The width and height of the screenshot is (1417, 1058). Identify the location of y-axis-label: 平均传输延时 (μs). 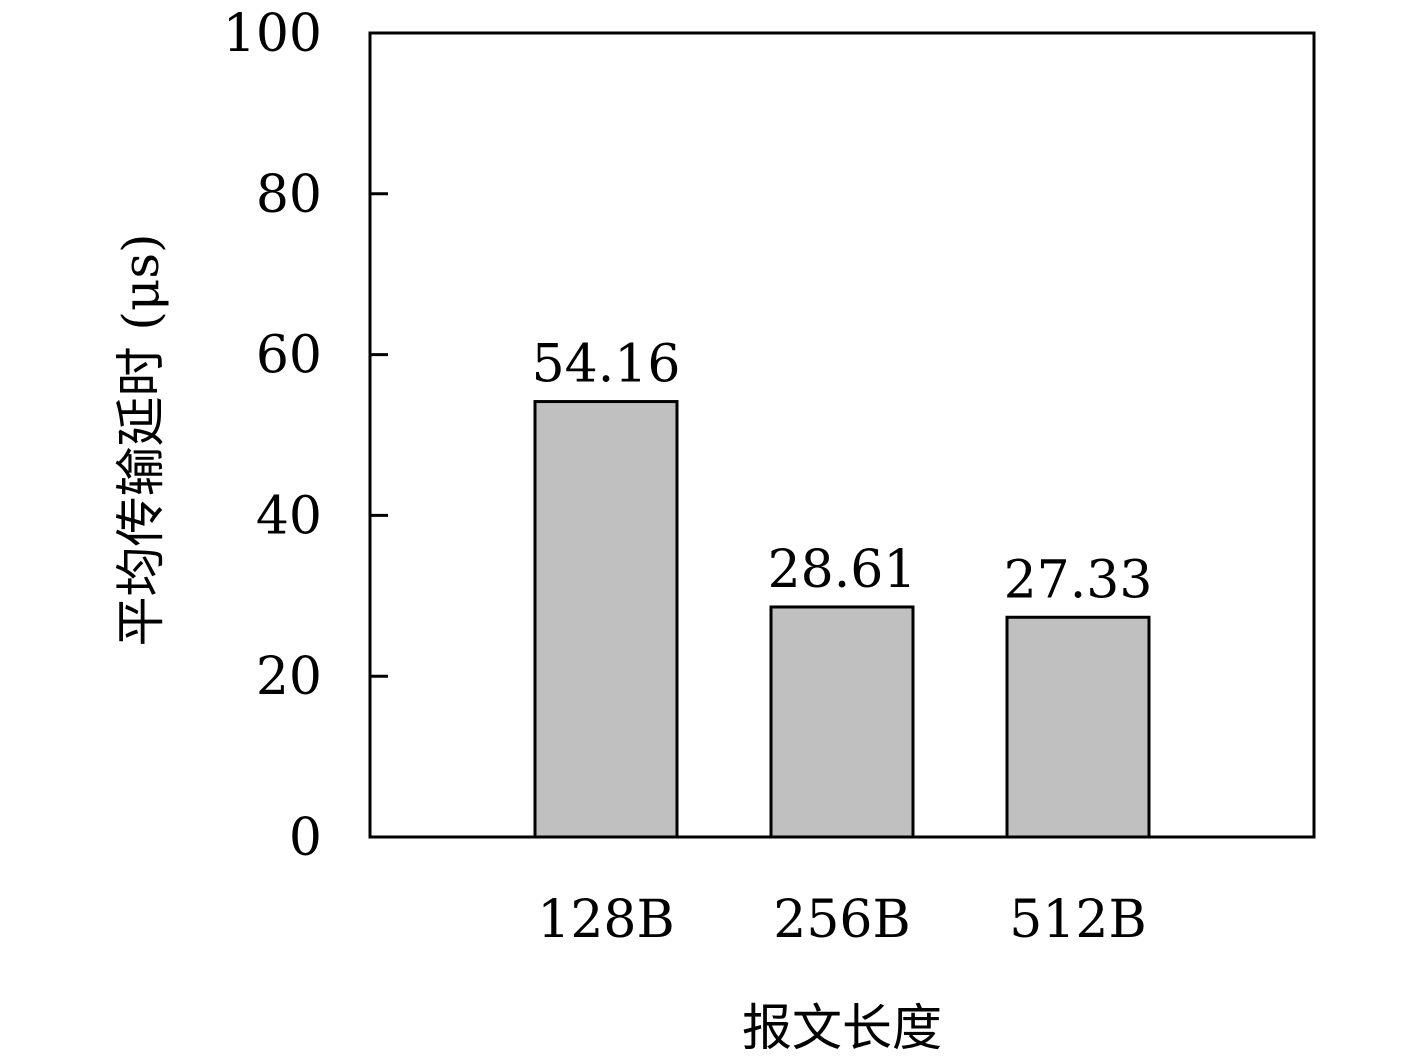
(141, 439).